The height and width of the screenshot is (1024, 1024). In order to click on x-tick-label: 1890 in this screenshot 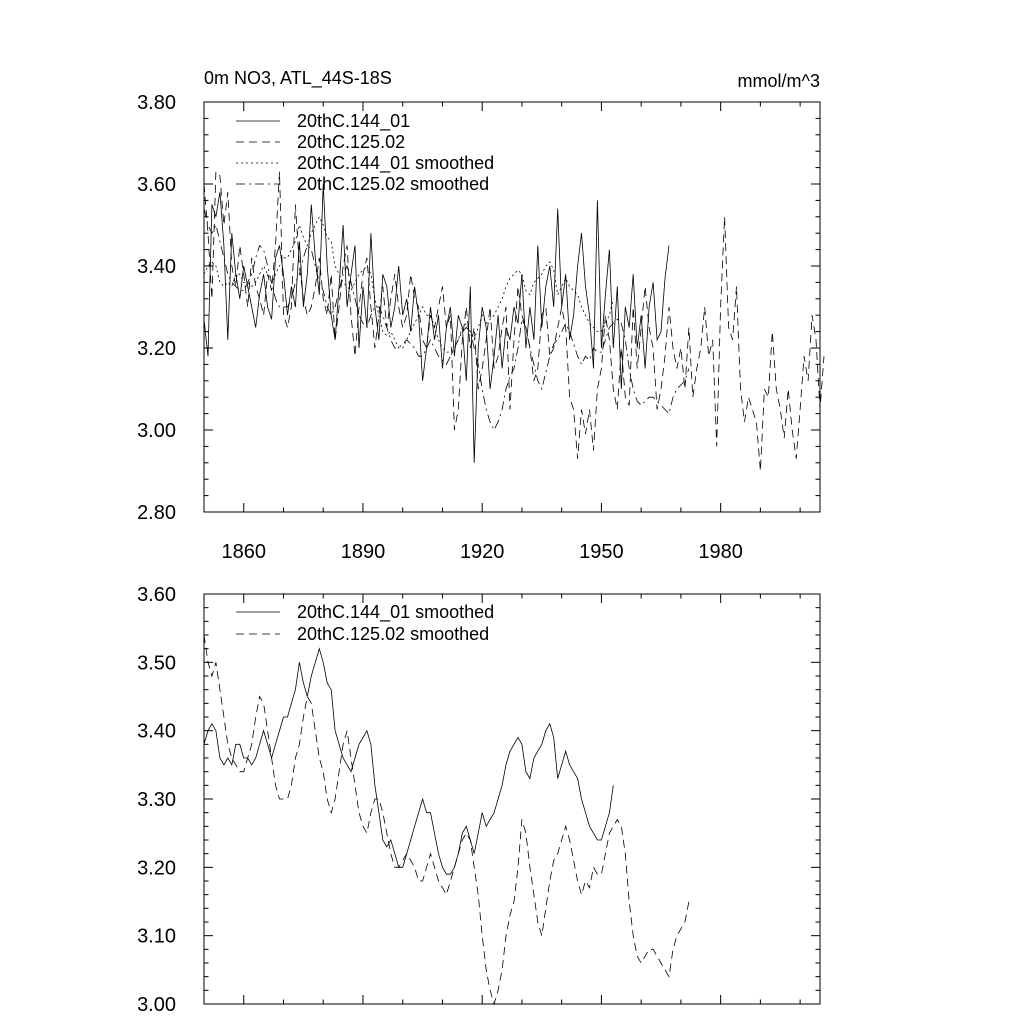, I will do `click(363, 552)`.